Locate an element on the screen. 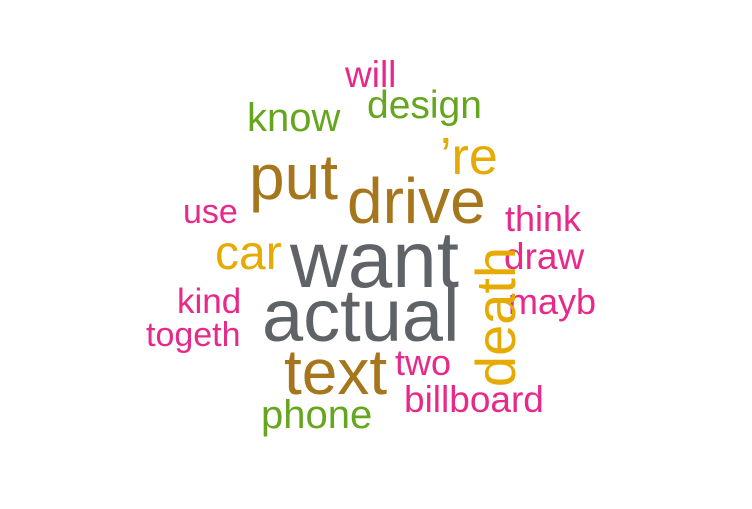 This screenshot has height=509, width=752. word-re: ’re is located at coordinates (469, 157).